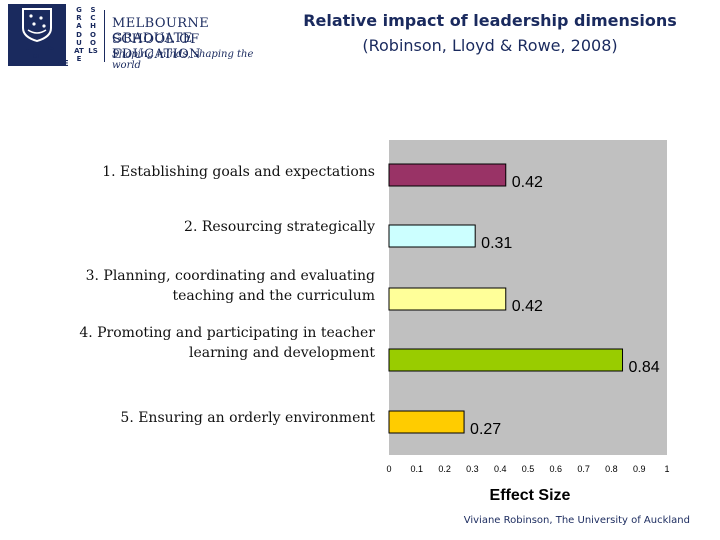 The width and height of the screenshot is (720, 540). I want to click on x-tick-label: 0.7, so click(583, 469).